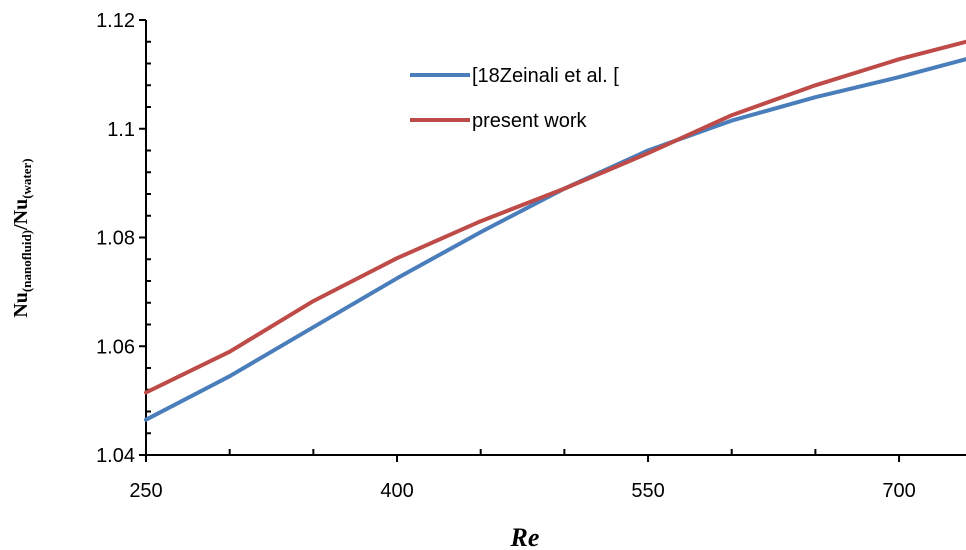 This screenshot has width=966, height=550. I want to click on y-tick-label: 1.04, so click(115, 456).